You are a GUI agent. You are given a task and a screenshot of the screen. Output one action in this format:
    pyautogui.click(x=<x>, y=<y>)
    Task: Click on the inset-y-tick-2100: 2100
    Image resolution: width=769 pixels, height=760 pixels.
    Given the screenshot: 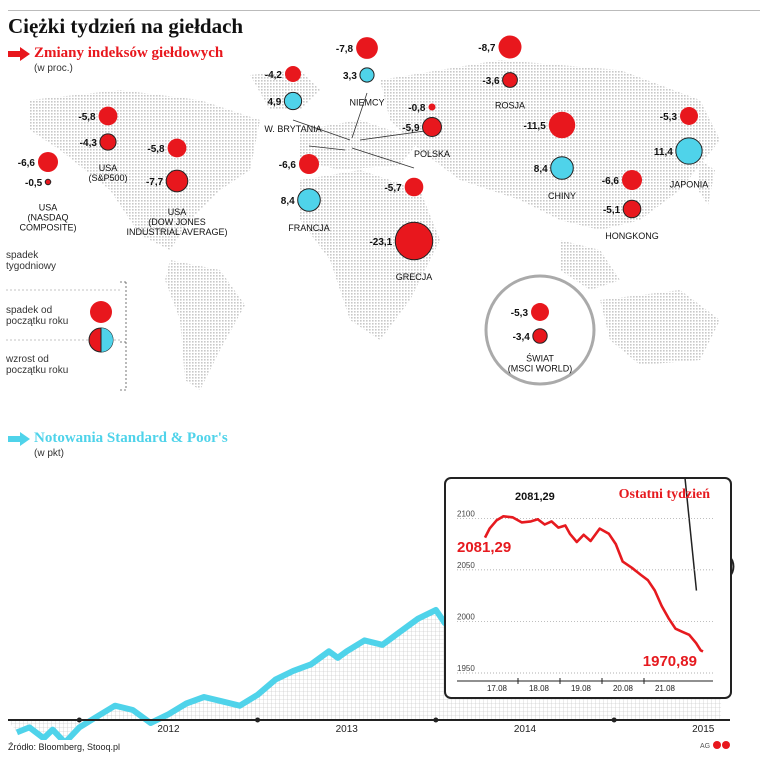 What is the action you would take?
    pyautogui.click(x=466, y=513)
    